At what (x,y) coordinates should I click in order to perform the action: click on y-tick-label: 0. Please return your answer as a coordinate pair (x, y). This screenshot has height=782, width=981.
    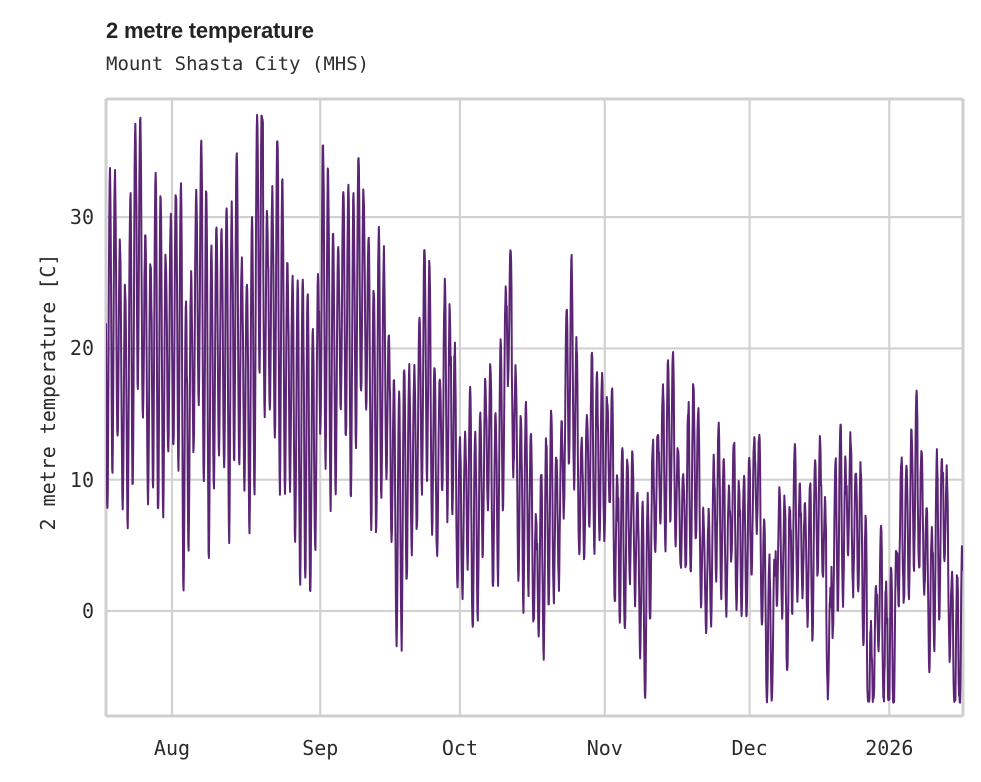
    Looking at the image, I should click on (87, 610).